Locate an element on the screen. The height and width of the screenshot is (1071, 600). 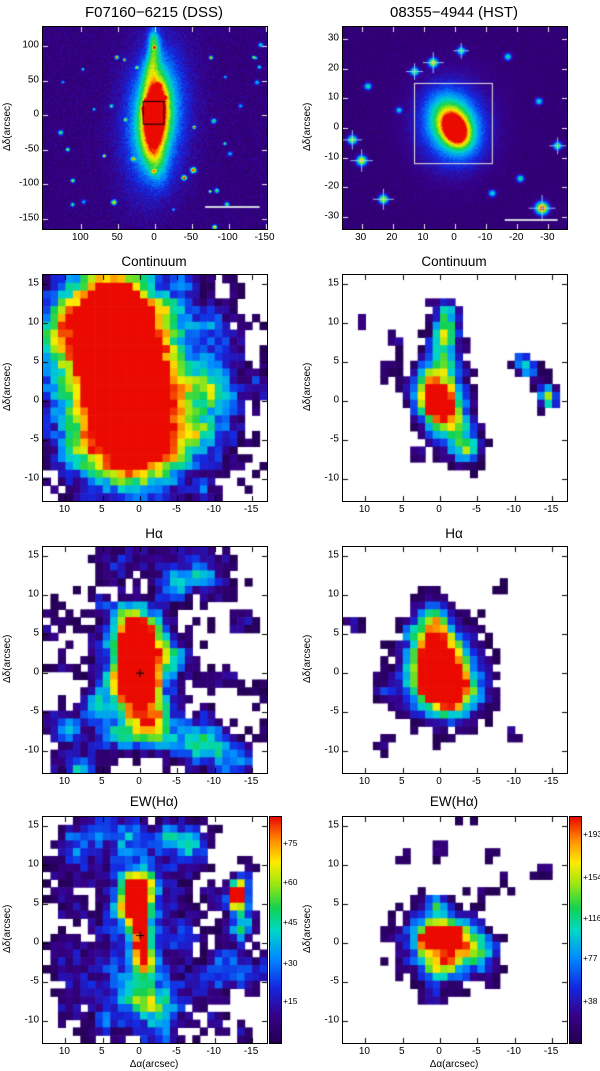
y-tick-label: -150 is located at coordinates (28, 218).